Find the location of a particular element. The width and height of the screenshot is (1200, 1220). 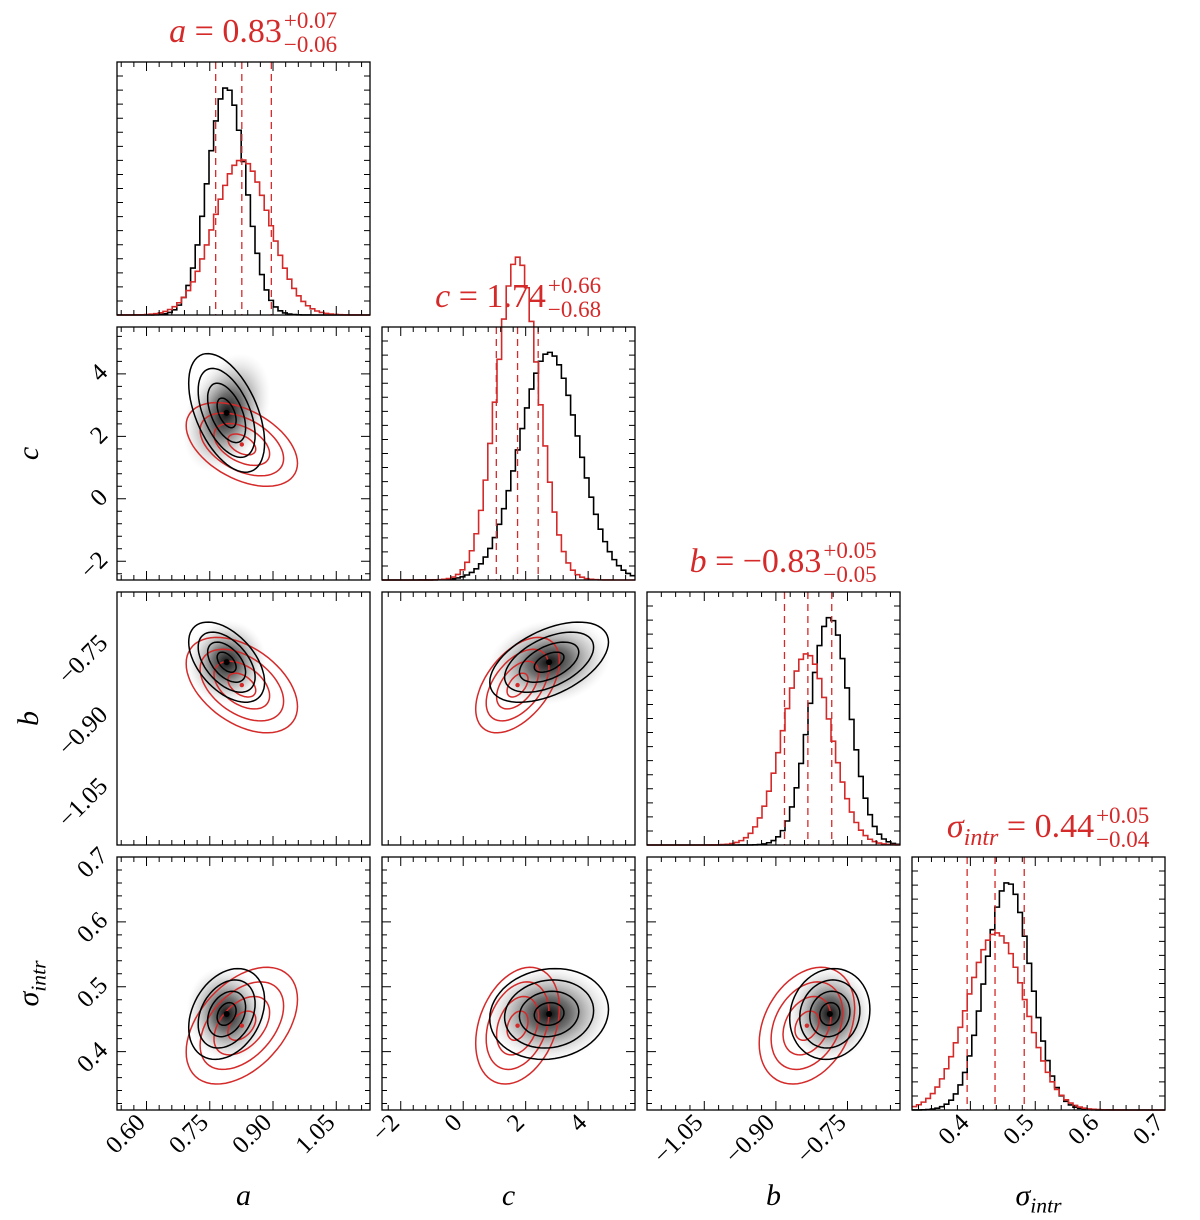

y-tick-label-b: −0.90 is located at coordinates (83, 731).